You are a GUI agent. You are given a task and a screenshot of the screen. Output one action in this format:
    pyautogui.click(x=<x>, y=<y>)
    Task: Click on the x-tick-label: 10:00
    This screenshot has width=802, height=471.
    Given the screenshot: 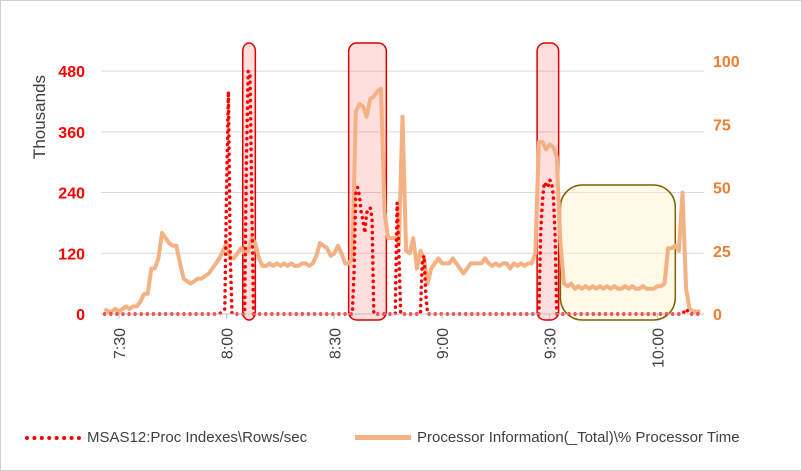 What is the action you would take?
    pyautogui.click(x=658, y=348)
    